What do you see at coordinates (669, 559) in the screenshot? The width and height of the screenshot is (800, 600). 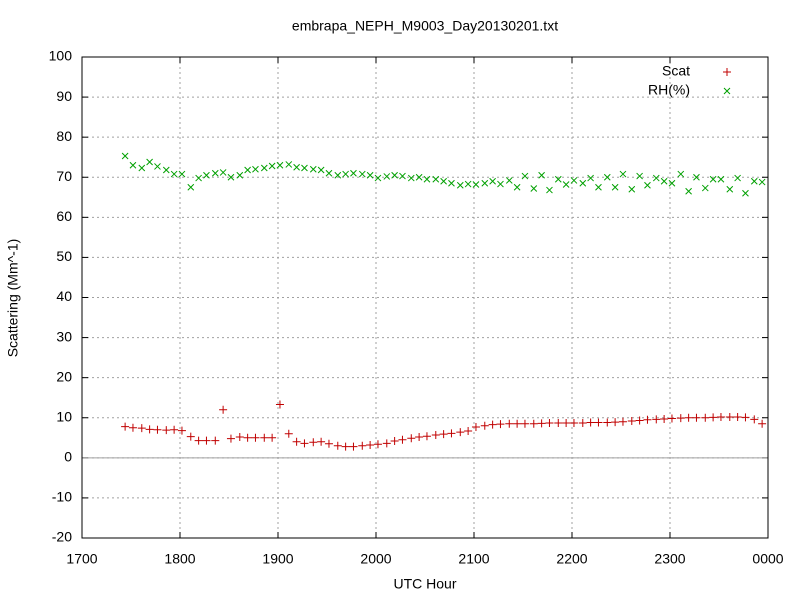 I see `x-tick-label: 2300` at bounding box center [669, 559].